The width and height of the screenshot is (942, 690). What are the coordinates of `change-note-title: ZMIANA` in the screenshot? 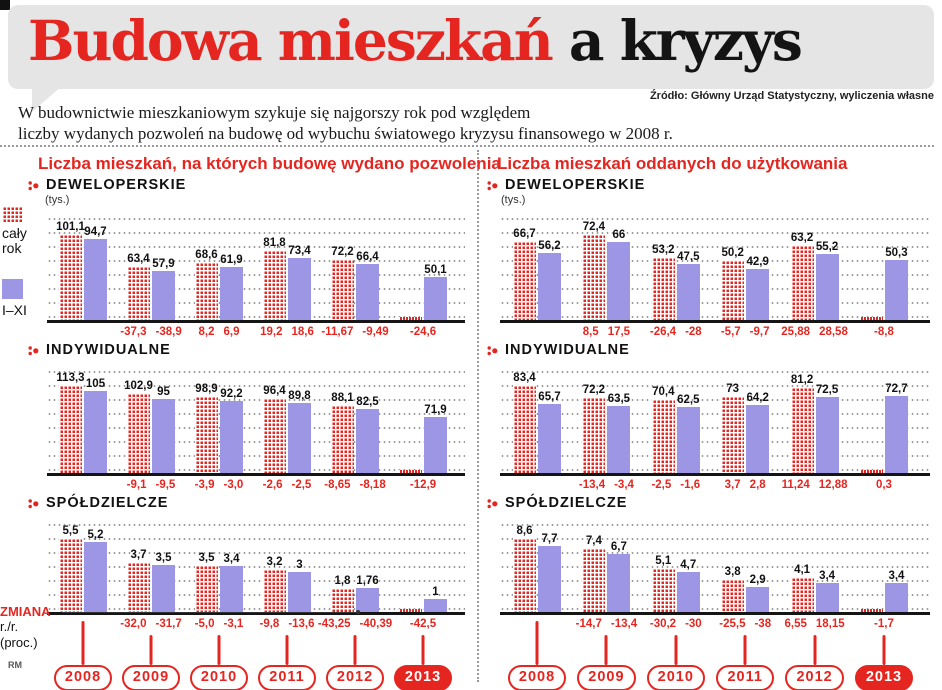 It's located at (25, 611).